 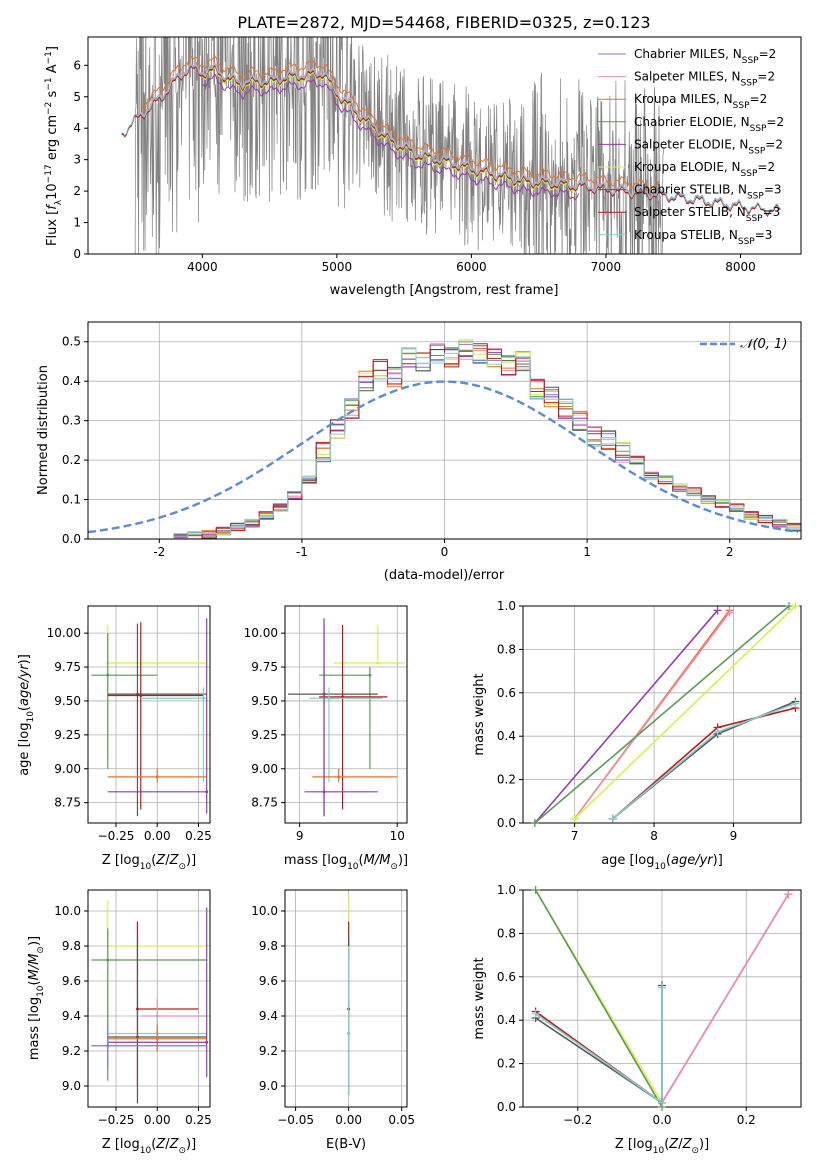 What do you see at coordinates (708, 146) in the screenshot?
I see `legend-label: Salpeter ELODIE, NSSP=2` at bounding box center [708, 146].